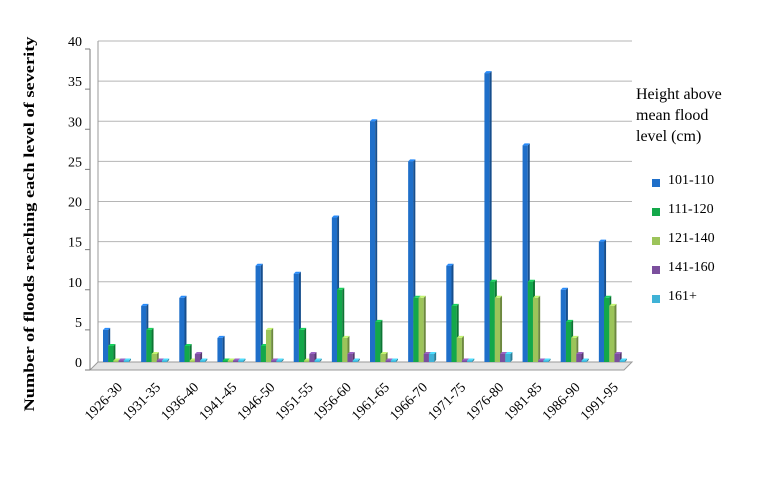 The width and height of the screenshot is (761, 480). What do you see at coordinates (333, 402) in the screenshot?
I see `x-tick-label: 1956-60` at bounding box center [333, 402].